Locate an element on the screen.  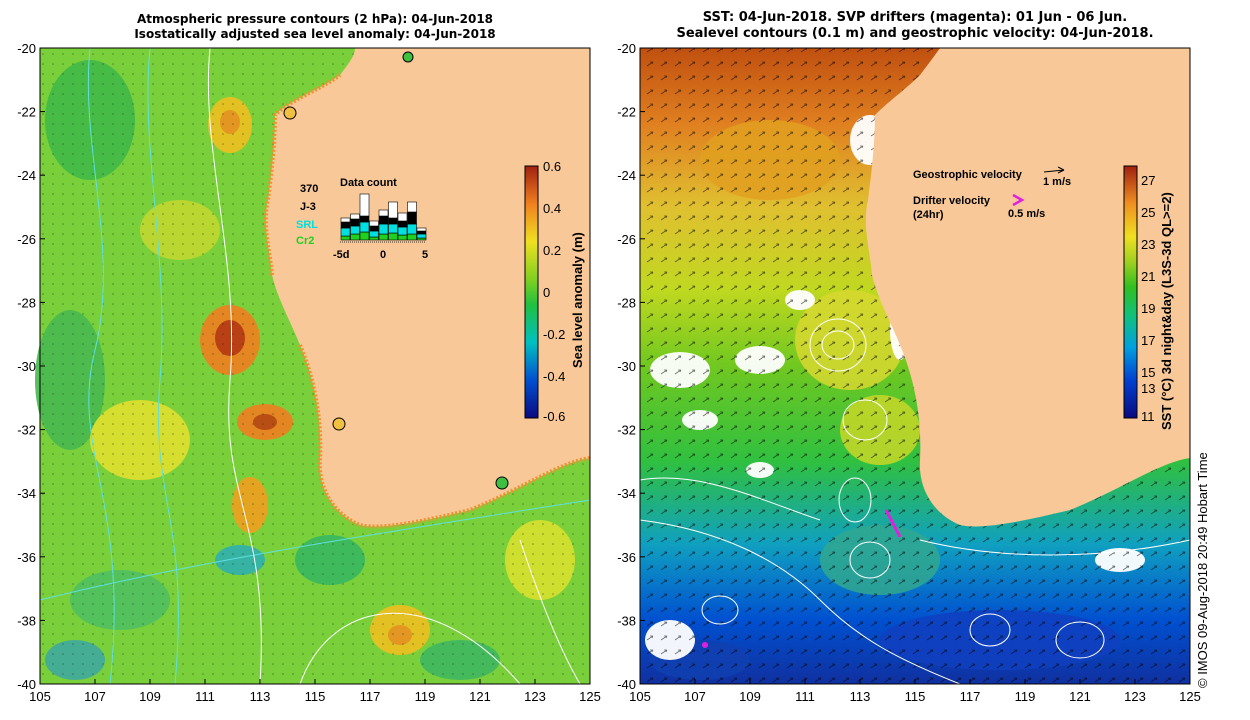
x-tick-label: 109 is located at coordinates (150, 696).